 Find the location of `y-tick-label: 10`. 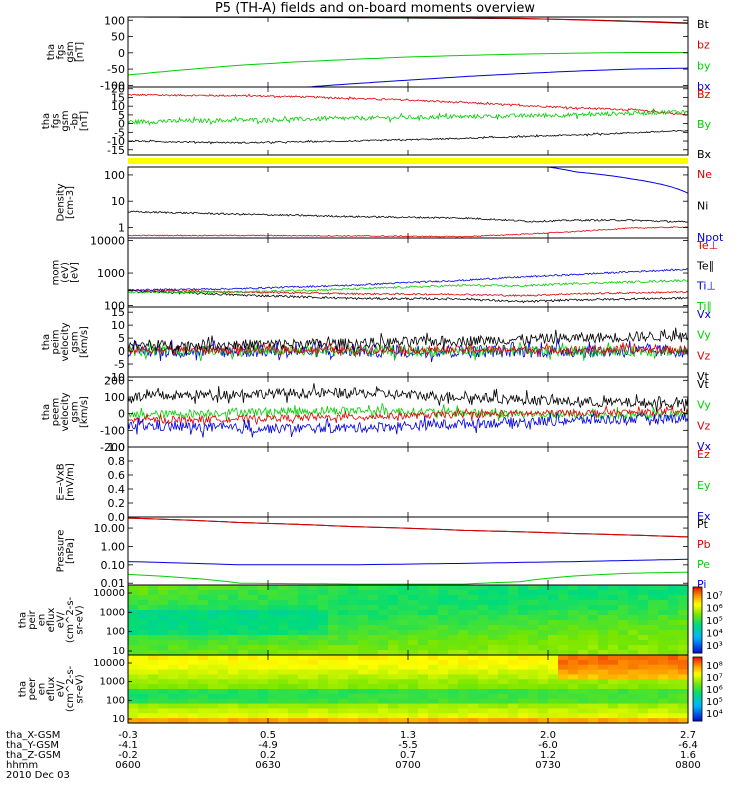

y-tick-label: 10 is located at coordinates (118, 719).